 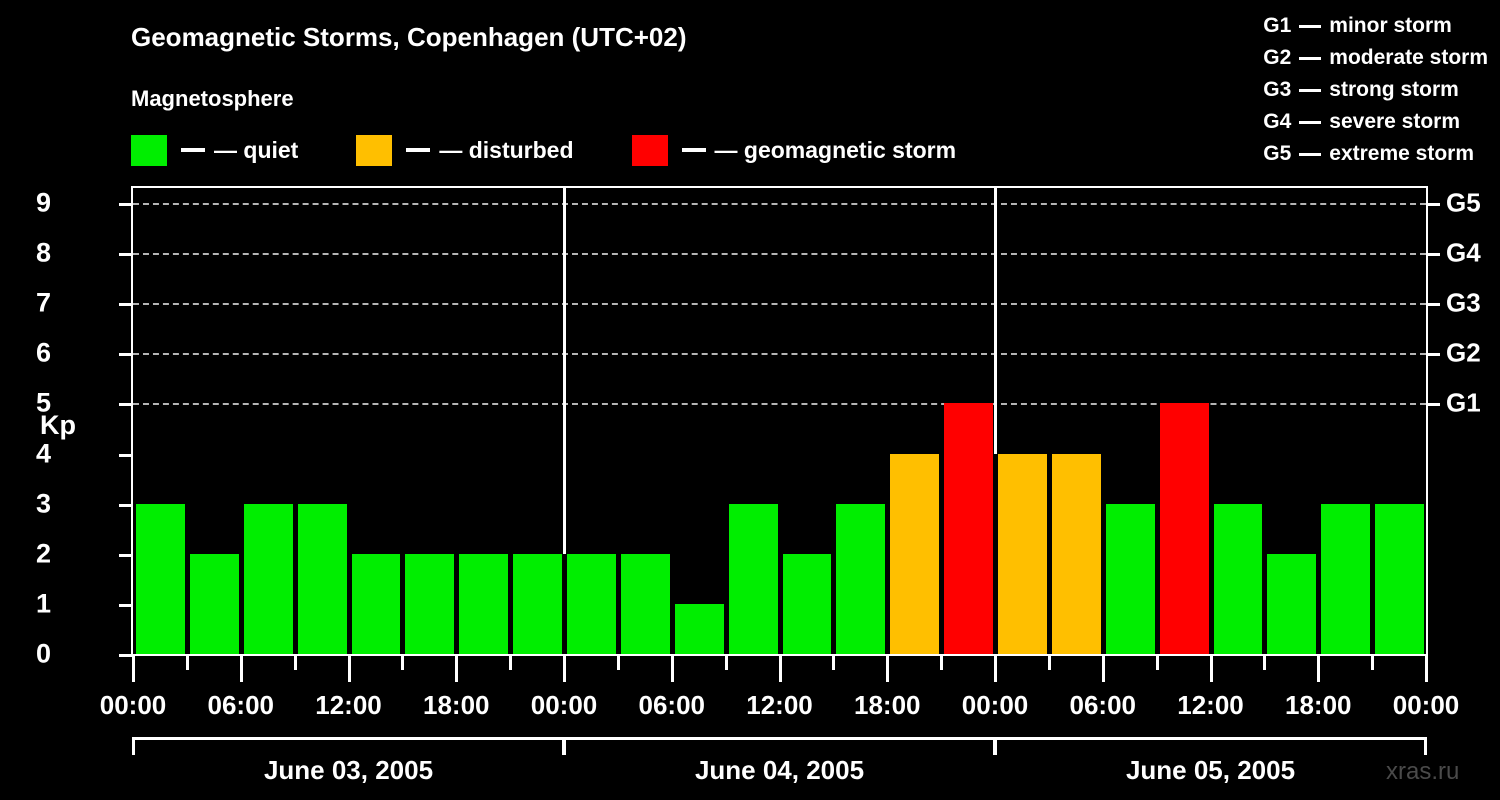 I want to click on day-label: June 04, 2005, so click(x=779, y=770).